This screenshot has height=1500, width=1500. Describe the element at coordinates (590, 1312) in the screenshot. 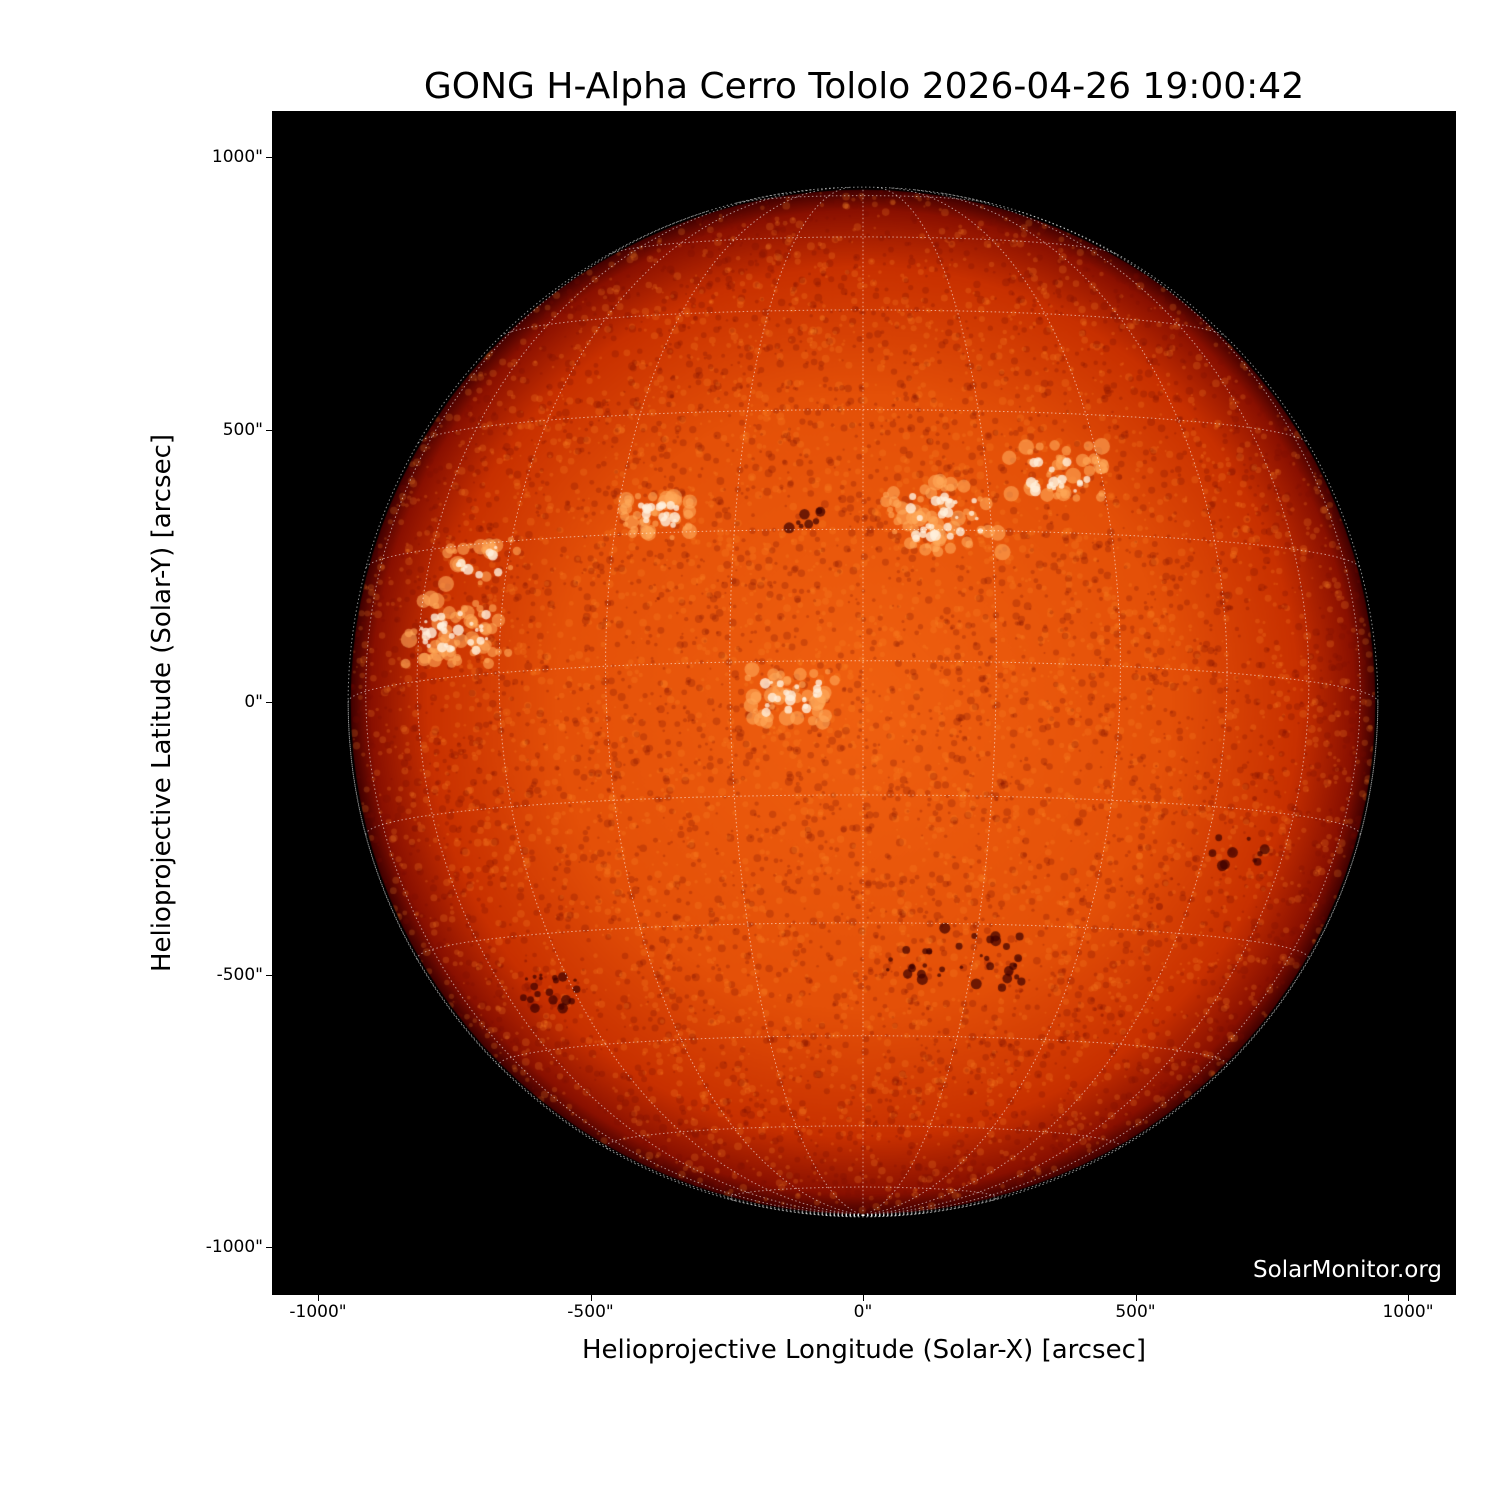

I see `x-tick-label: -500"` at that location.